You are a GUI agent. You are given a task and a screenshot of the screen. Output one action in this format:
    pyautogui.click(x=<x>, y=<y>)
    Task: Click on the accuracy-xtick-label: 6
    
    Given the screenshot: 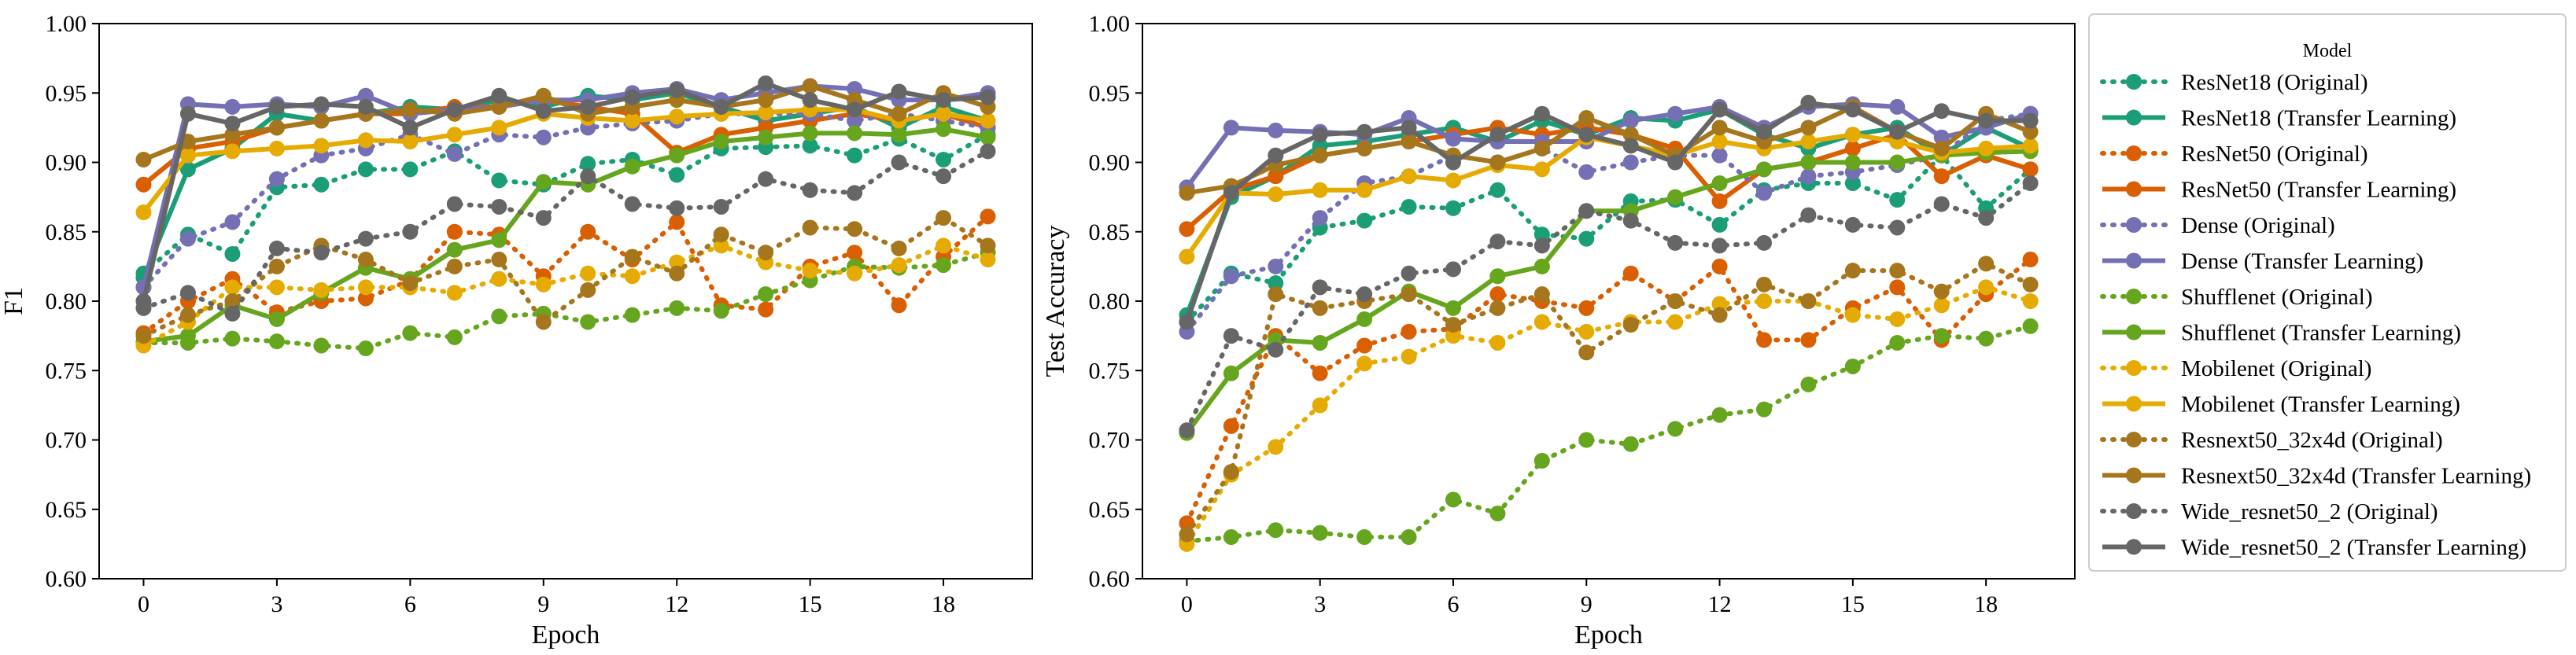 What is the action you would take?
    pyautogui.click(x=1454, y=604)
    